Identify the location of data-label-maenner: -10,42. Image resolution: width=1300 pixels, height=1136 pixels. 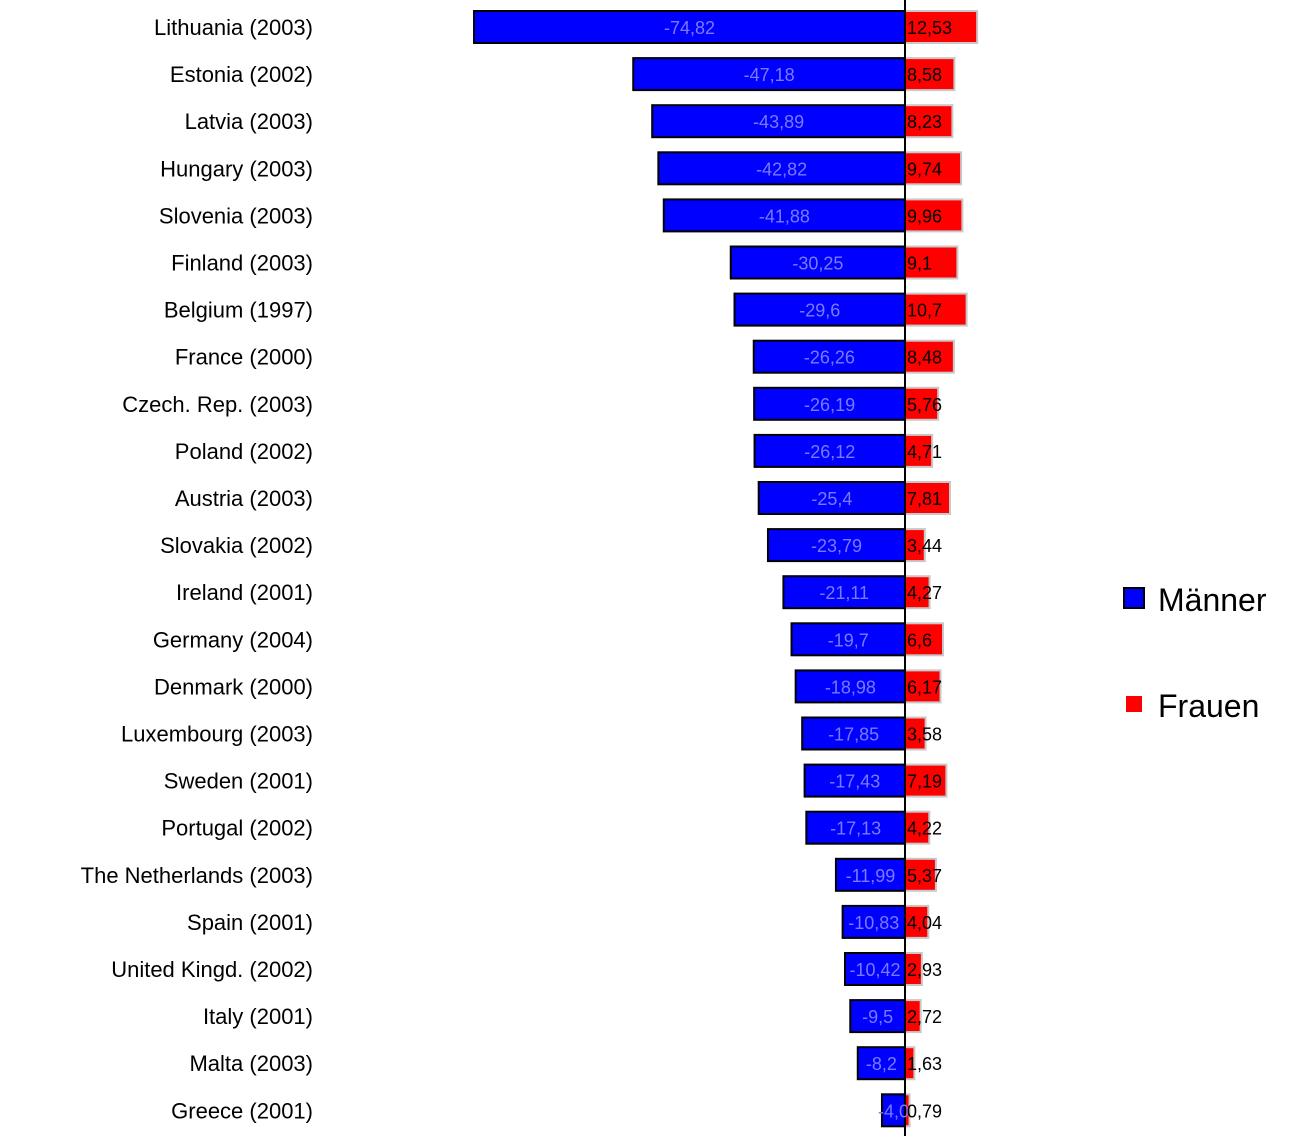
(874, 970).